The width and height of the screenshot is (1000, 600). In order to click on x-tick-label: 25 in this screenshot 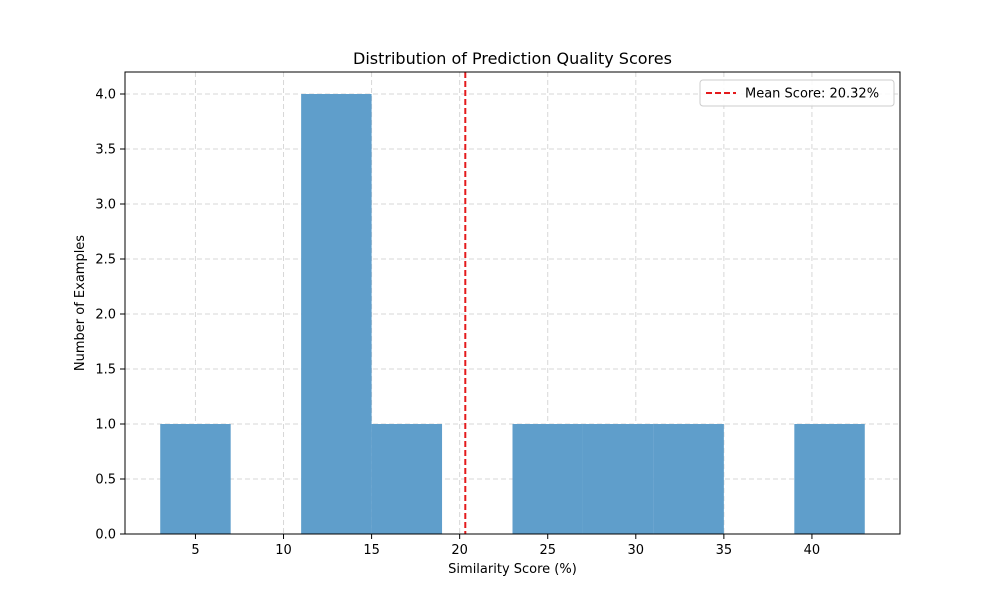, I will do `click(547, 550)`.